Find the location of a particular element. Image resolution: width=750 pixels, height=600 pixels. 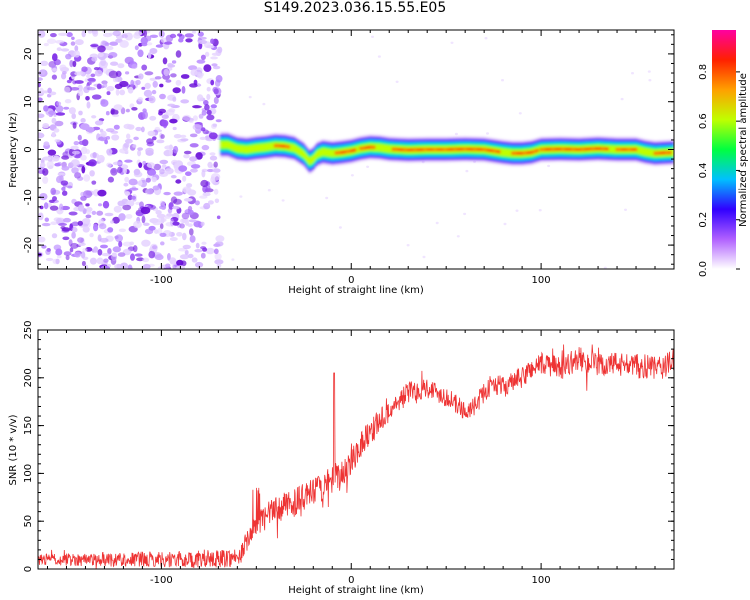

snr-y-tick-label: 150 is located at coordinates (28, 425).